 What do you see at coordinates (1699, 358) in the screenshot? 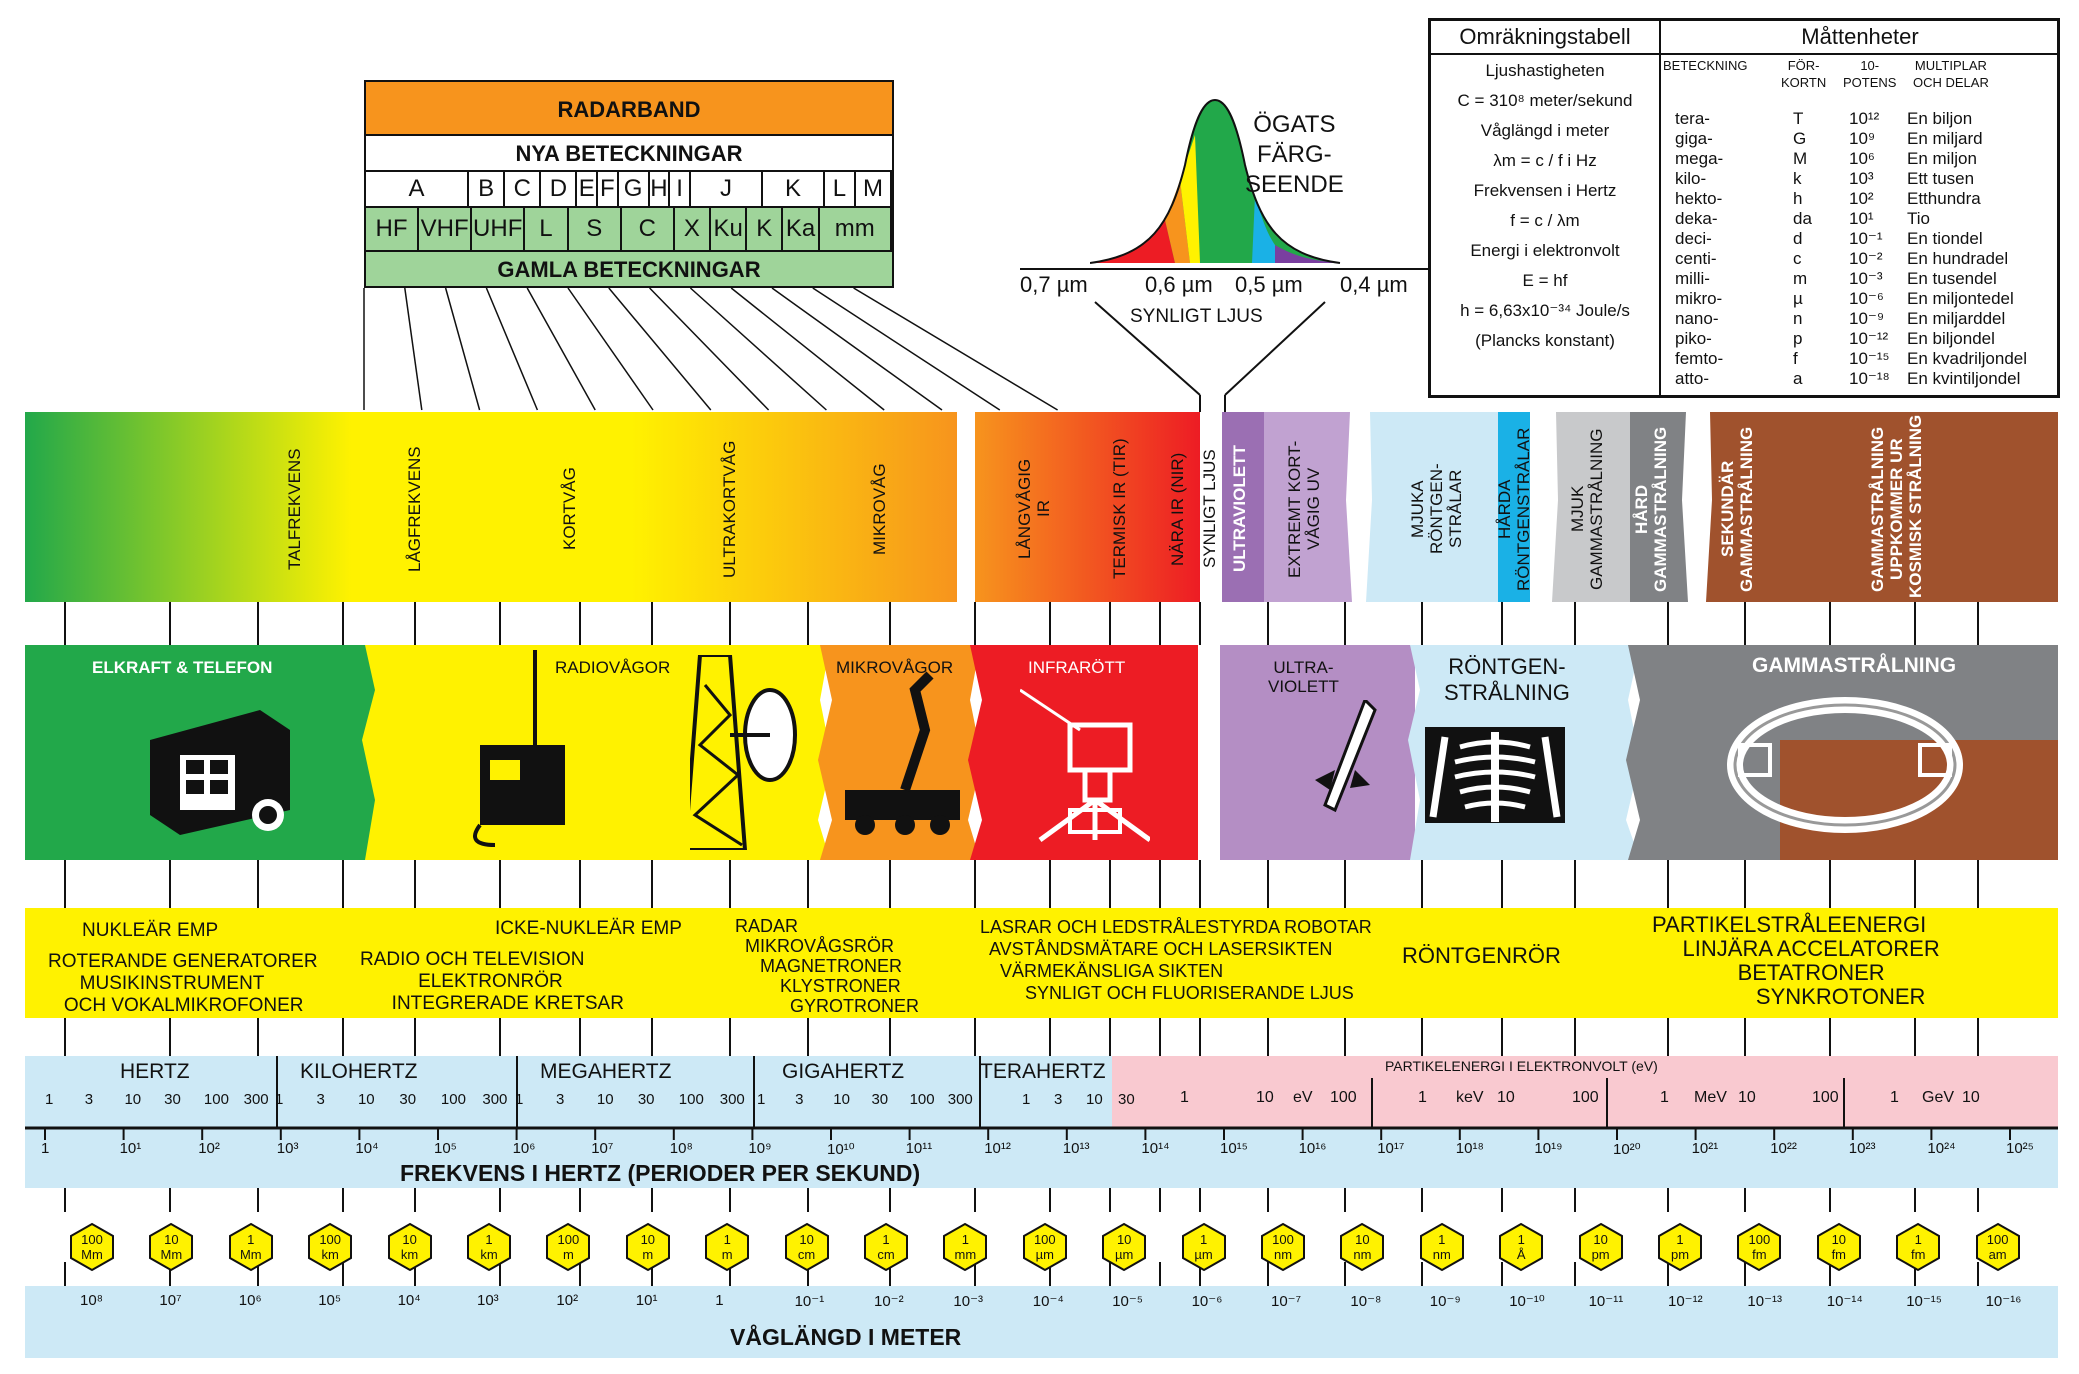
I see `conversion-cell: femto-` at bounding box center [1699, 358].